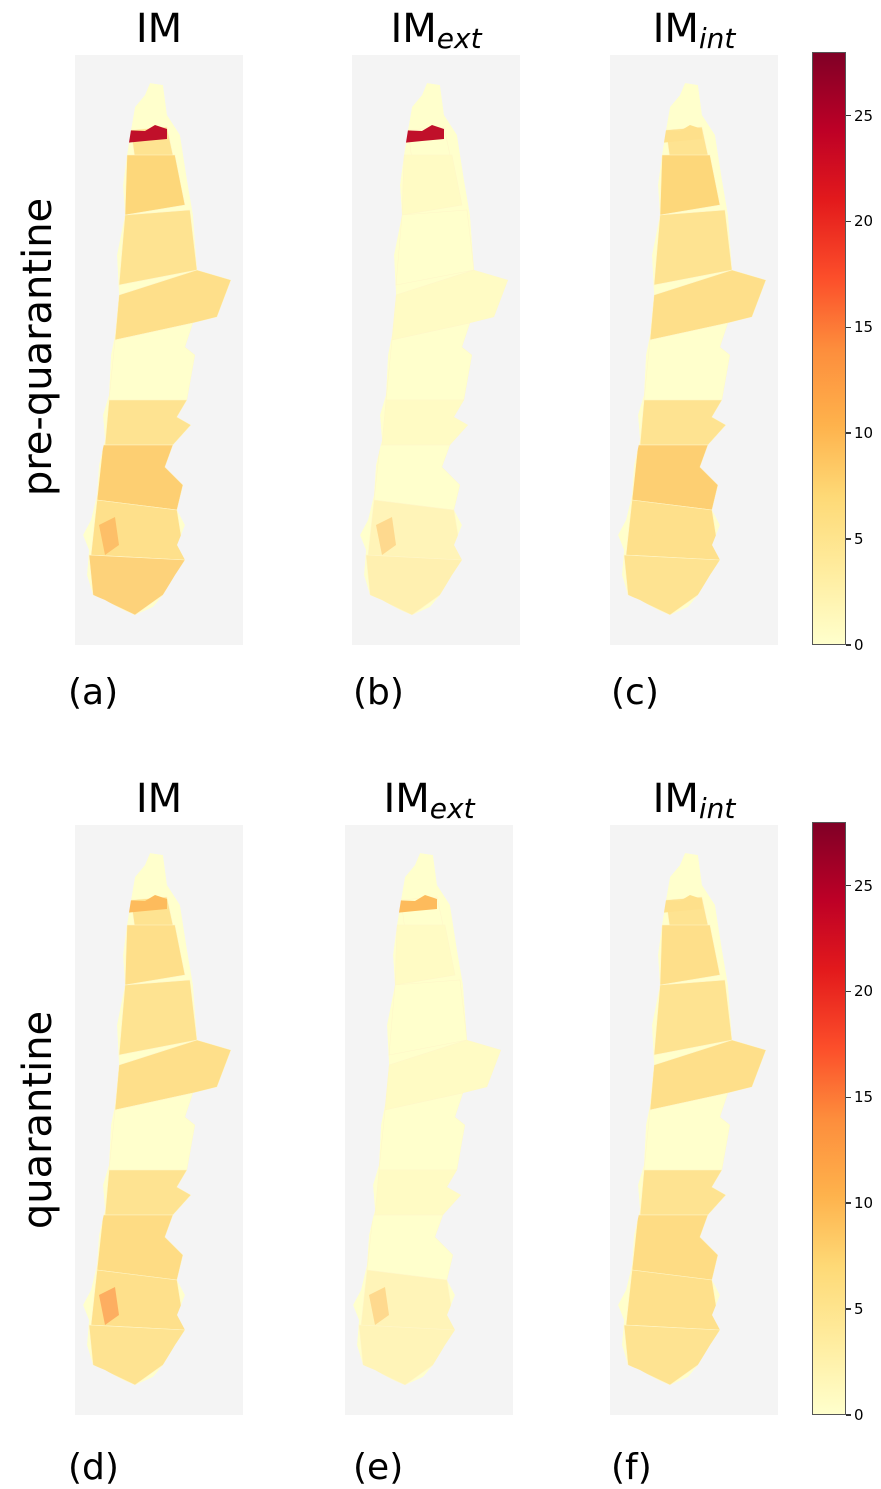 The image size is (881, 1489). What do you see at coordinates (159, 799) in the screenshot?
I see `panel-d-title: IM` at bounding box center [159, 799].